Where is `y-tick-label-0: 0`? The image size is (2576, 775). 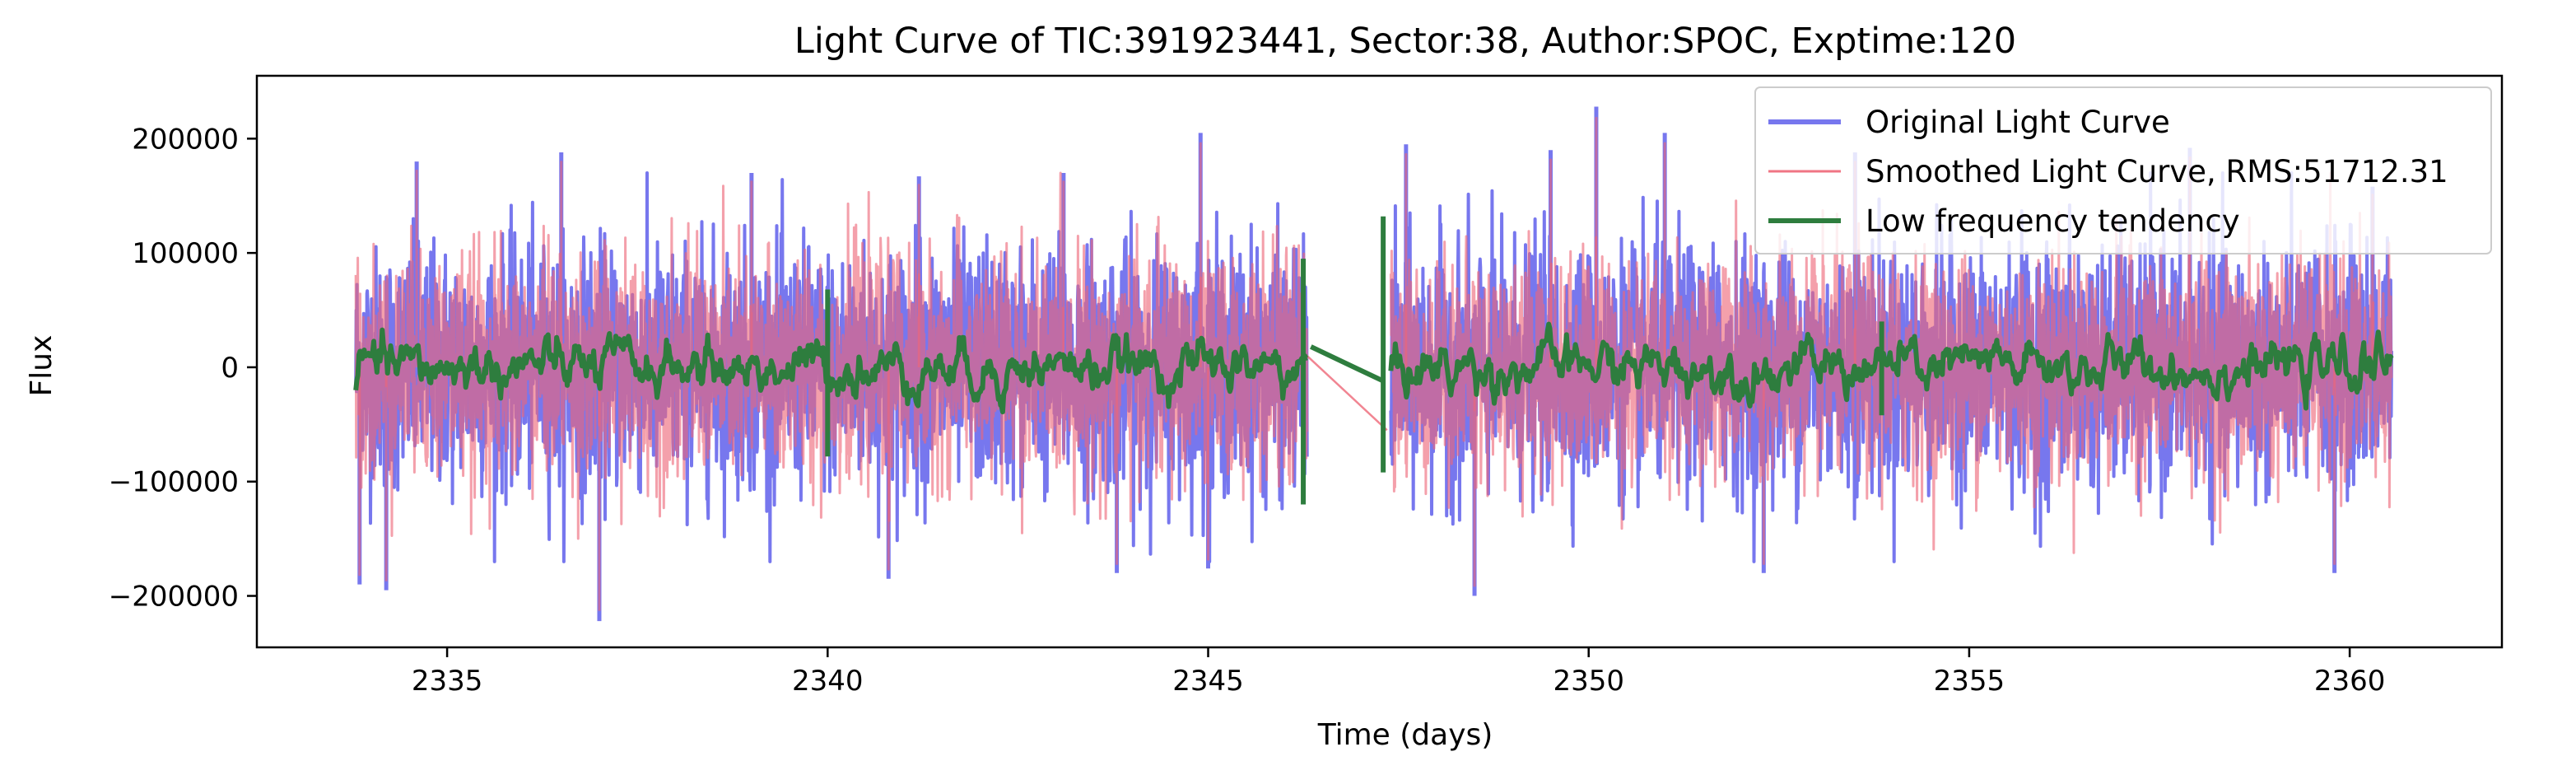 y-tick-label-0: 0 is located at coordinates (230, 368).